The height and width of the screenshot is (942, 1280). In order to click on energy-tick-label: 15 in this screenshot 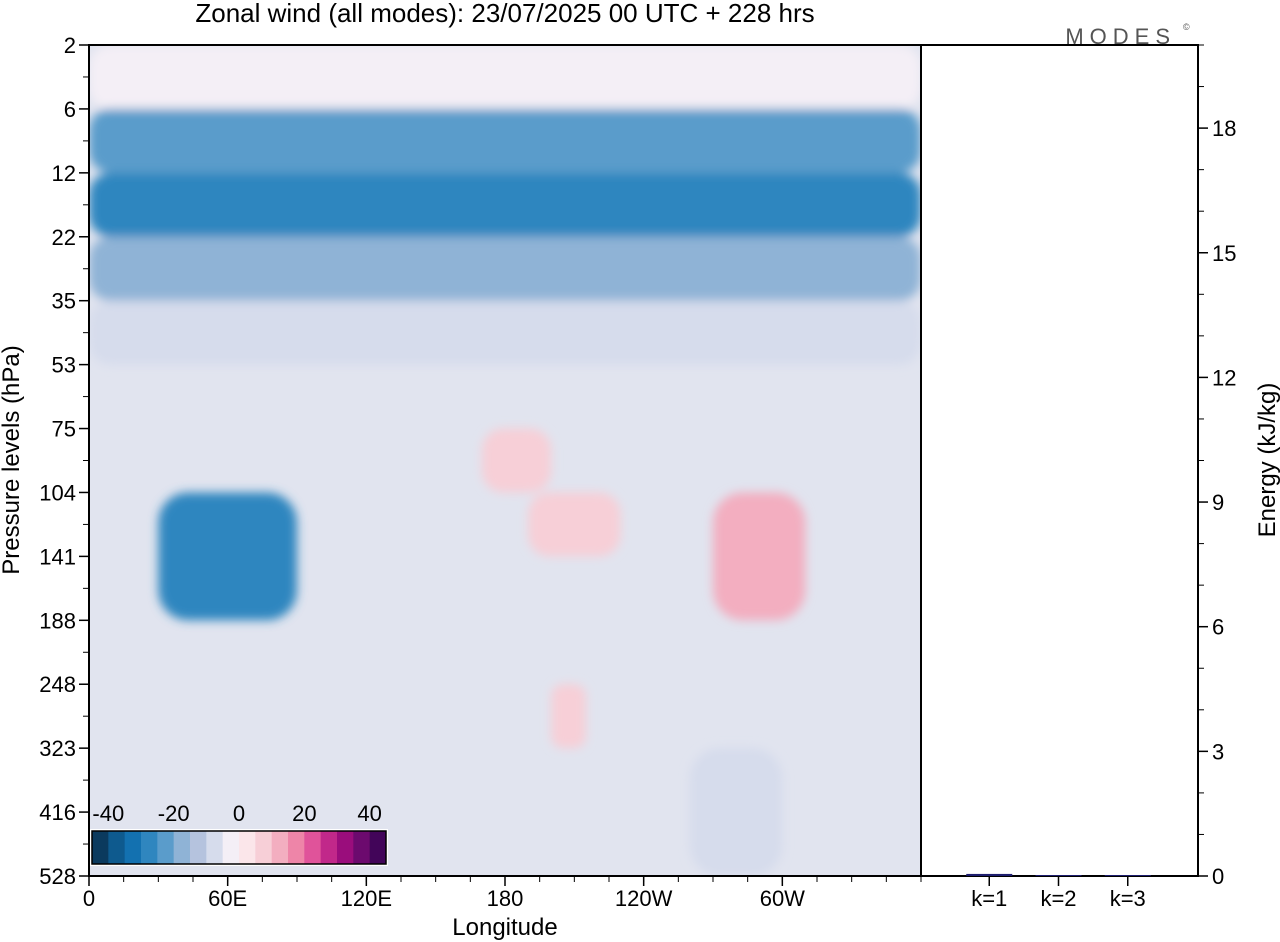, I will do `click(1224, 253)`.